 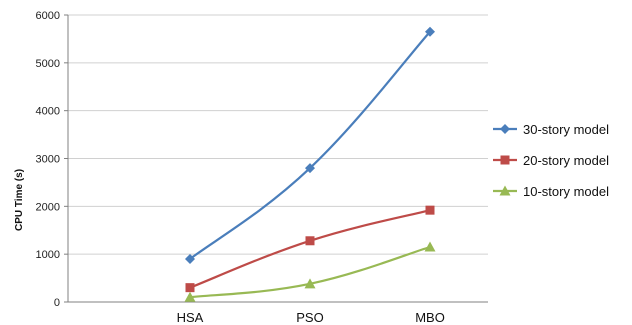 I want to click on series-line, so click(x=310, y=249).